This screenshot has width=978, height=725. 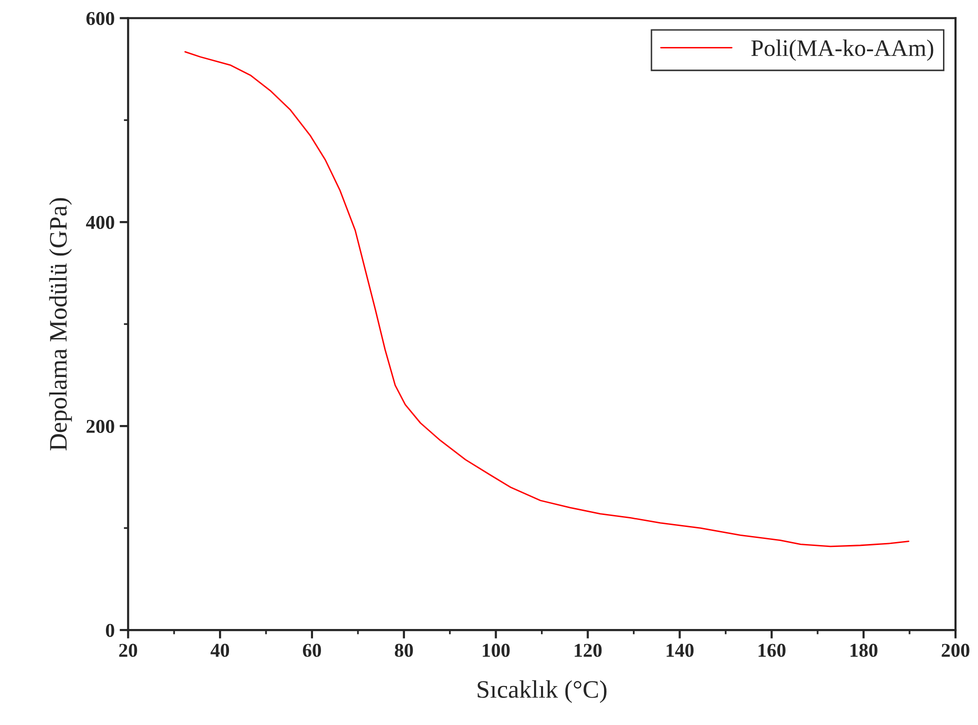 What do you see at coordinates (220, 650) in the screenshot?
I see `x-tick-label: 40` at bounding box center [220, 650].